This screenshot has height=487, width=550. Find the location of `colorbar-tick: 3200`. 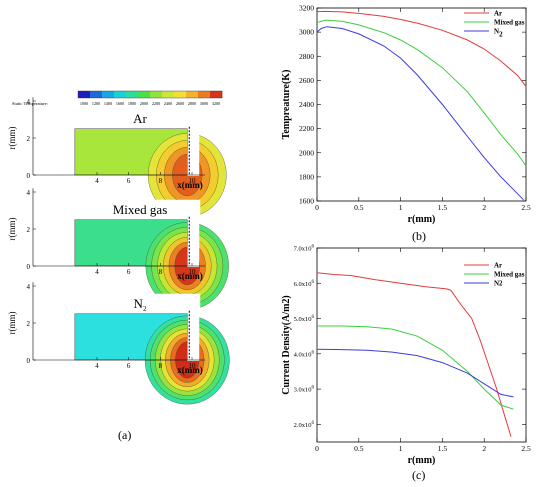

colorbar-tick: 3200 is located at coordinates (216, 103).